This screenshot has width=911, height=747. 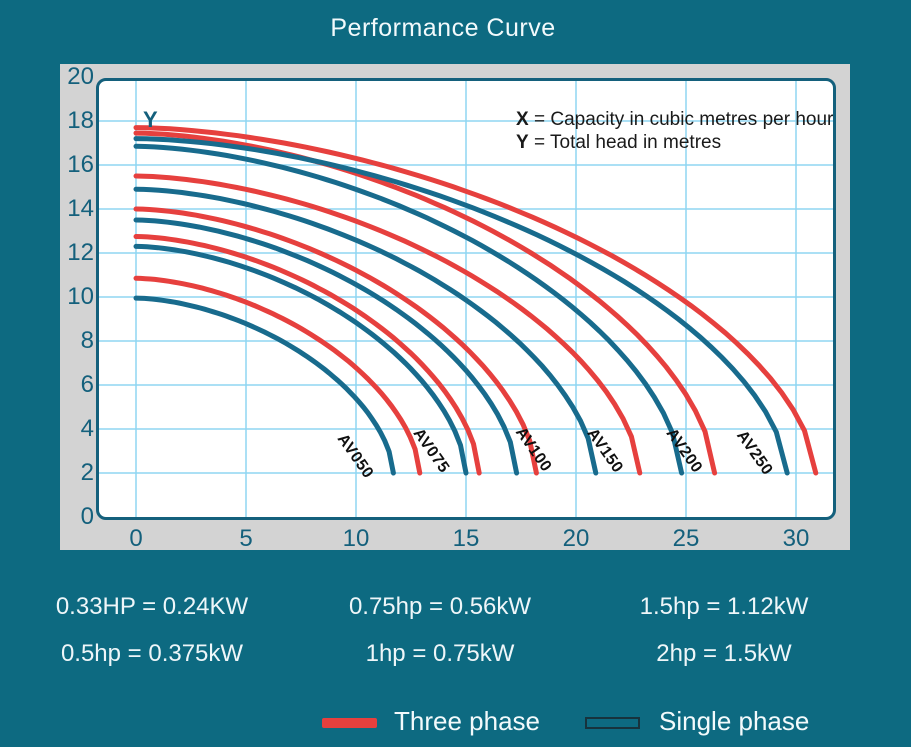 What do you see at coordinates (684, 450) in the screenshot?
I see `curve-label-AV200: AV200` at bounding box center [684, 450].